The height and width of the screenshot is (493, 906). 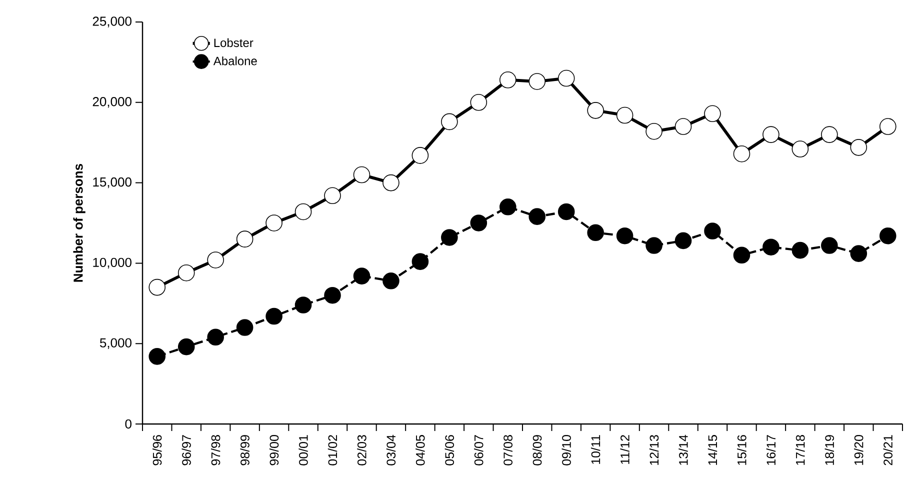 What do you see at coordinates (449, 450) in the screenshot?
I see `x-tick-label: 05/06` at bounding box center [449, 450].